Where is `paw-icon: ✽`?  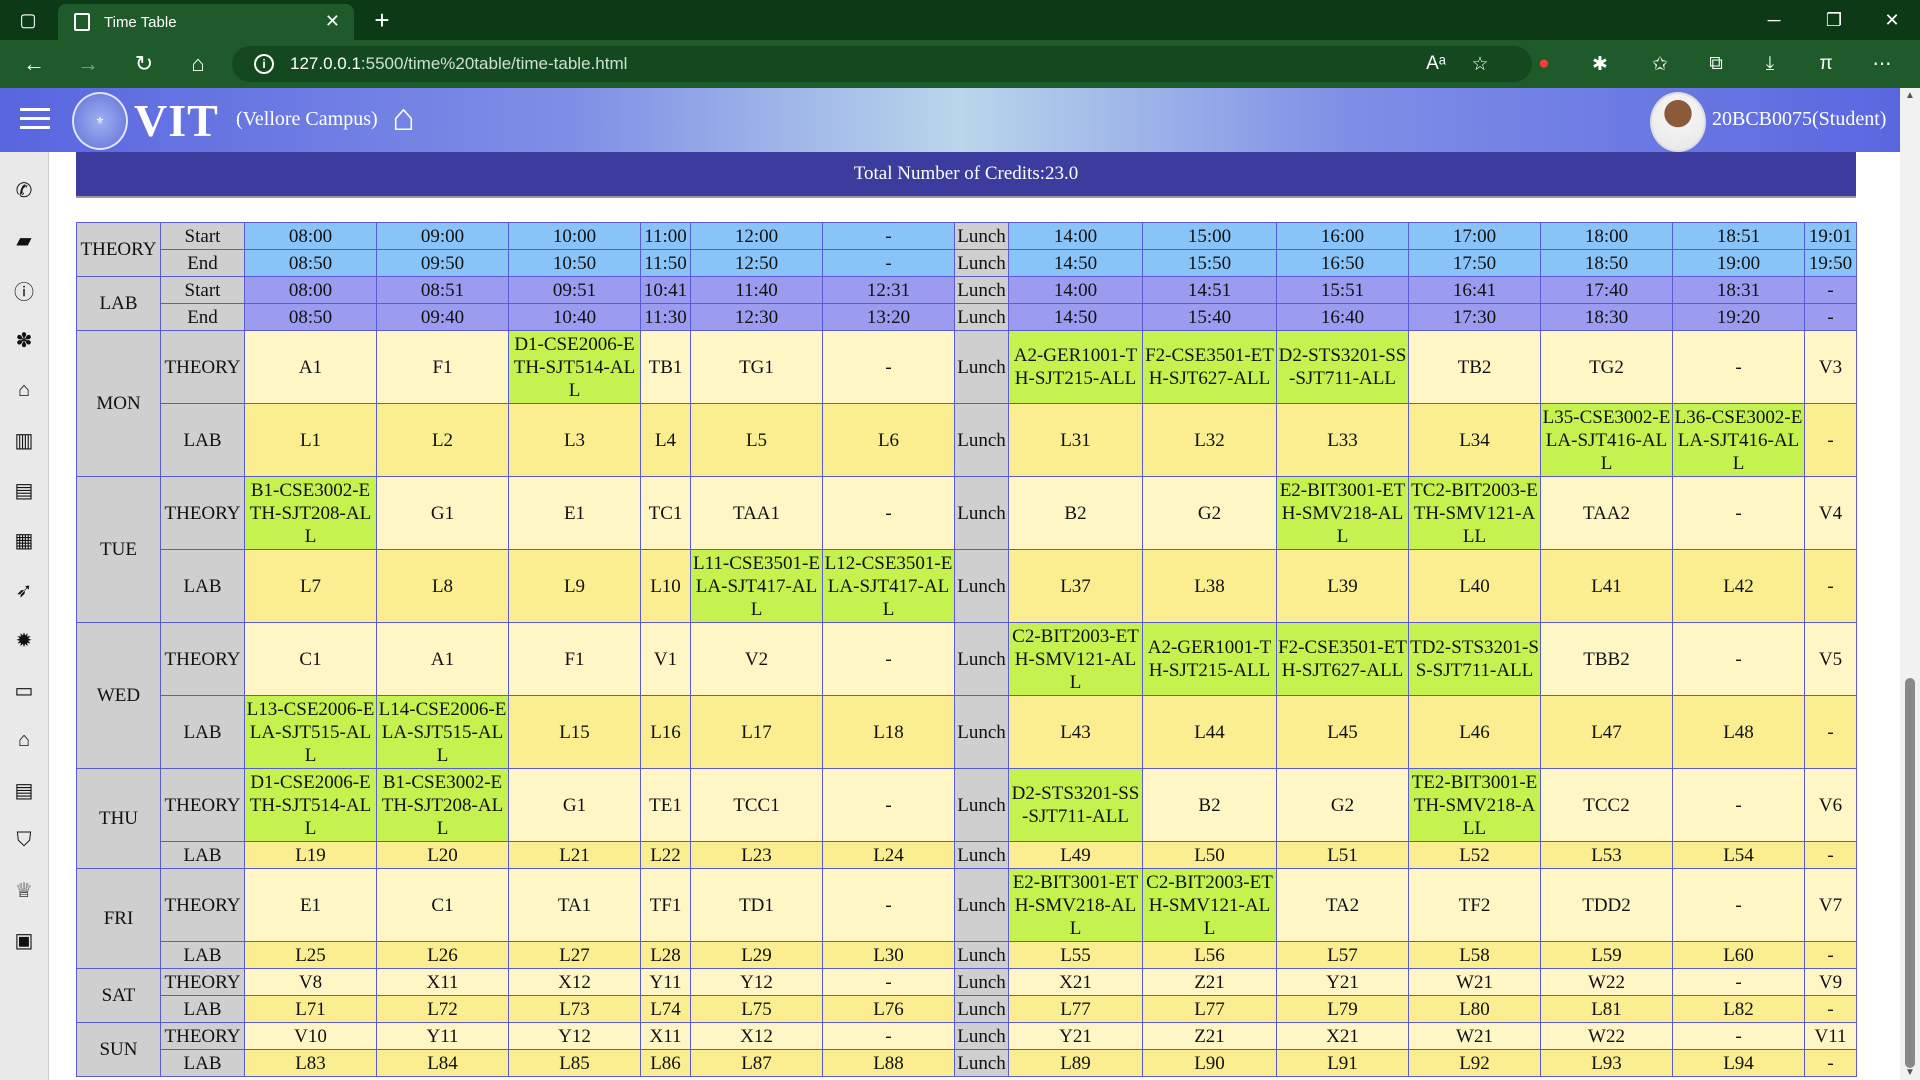 paw-icon: ✽ is located at coordinates (24, 340).